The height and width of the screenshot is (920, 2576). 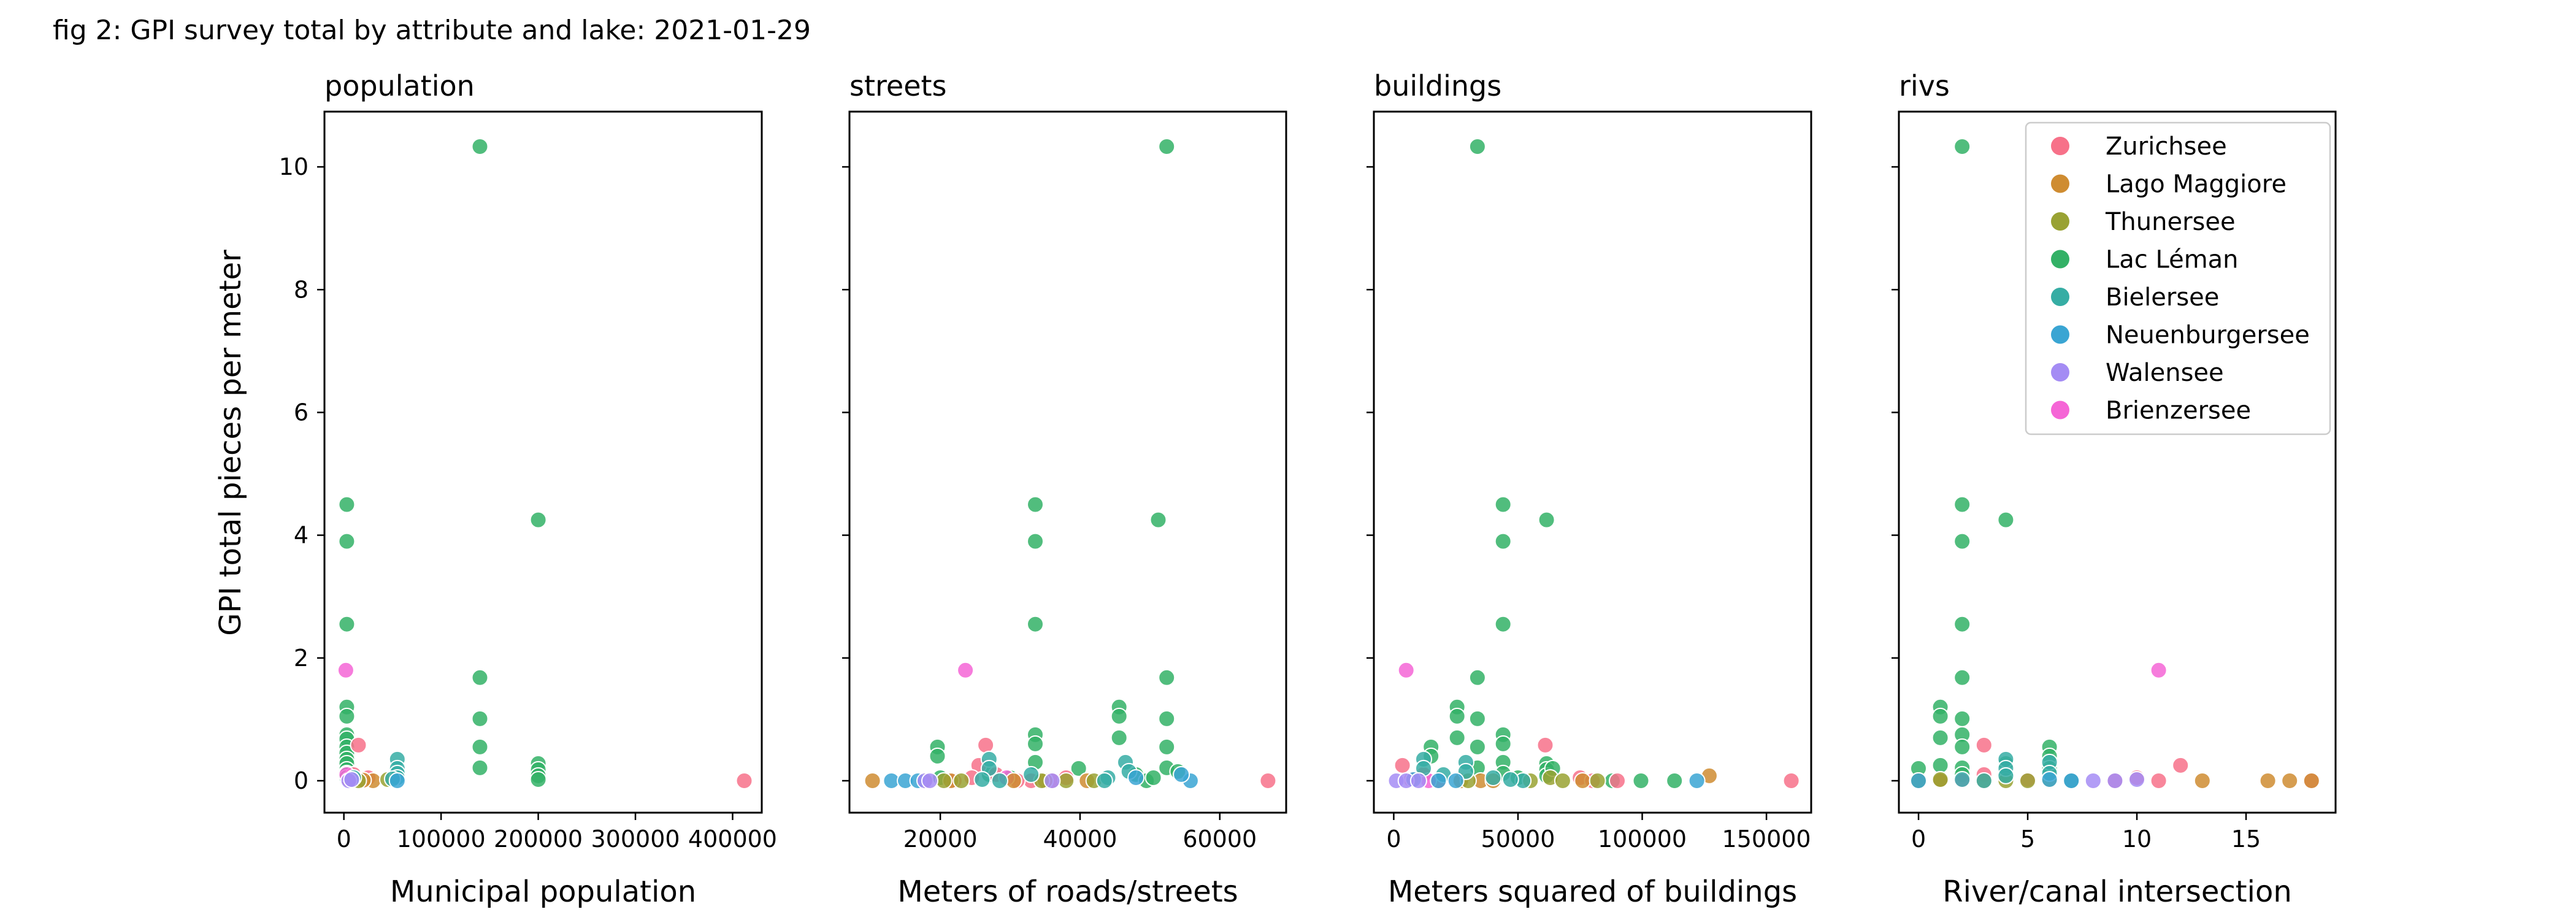 What do you see at coordinates (2170, 222) in the screenshot?
I see `legend-label: Thunersee` at bounding box center [2170, 222].